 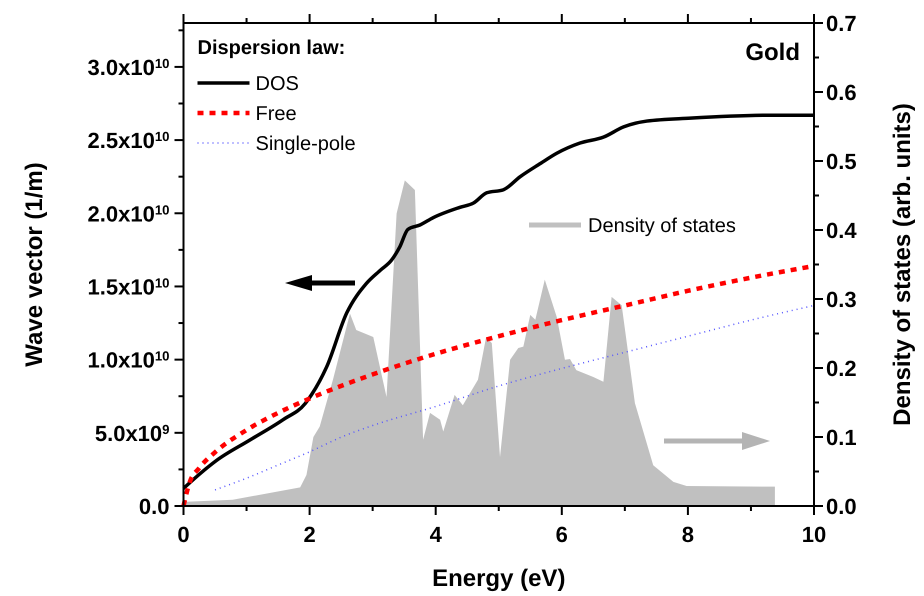 I want to click on legend-label: Free, so click(x=276, y=114).